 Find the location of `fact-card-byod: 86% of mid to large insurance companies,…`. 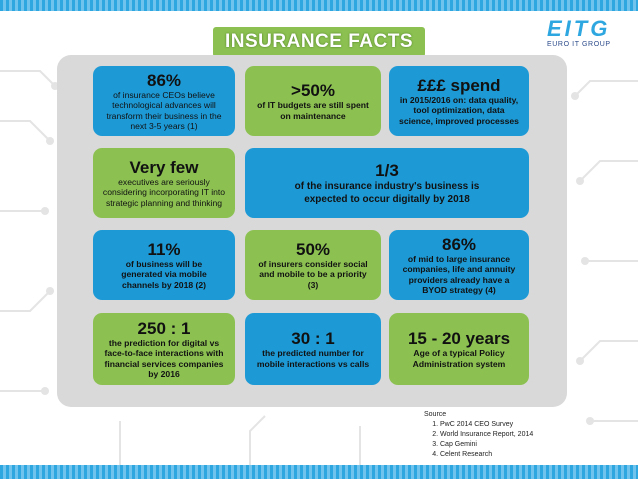

fact-card-byod: 86% of mid to large insurance companies,… is located at coordinates (459, 265).